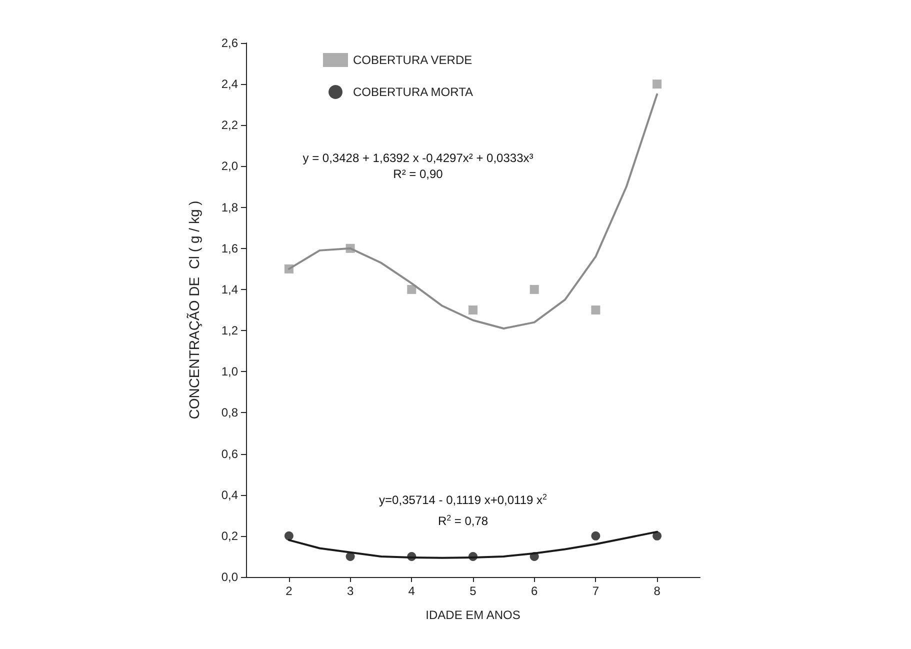  I want to click on annotation: R² = 0,90, so click(418, 174).